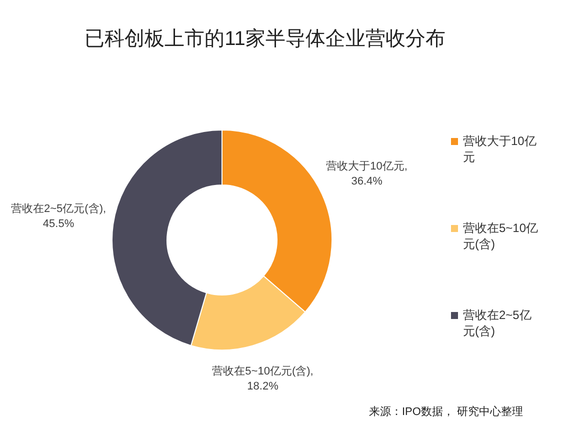  Describe the element at coordinates (445, 412) in the screenshot. I see `source-note: 来源：IPO数据， 研究中心整理` at that location.